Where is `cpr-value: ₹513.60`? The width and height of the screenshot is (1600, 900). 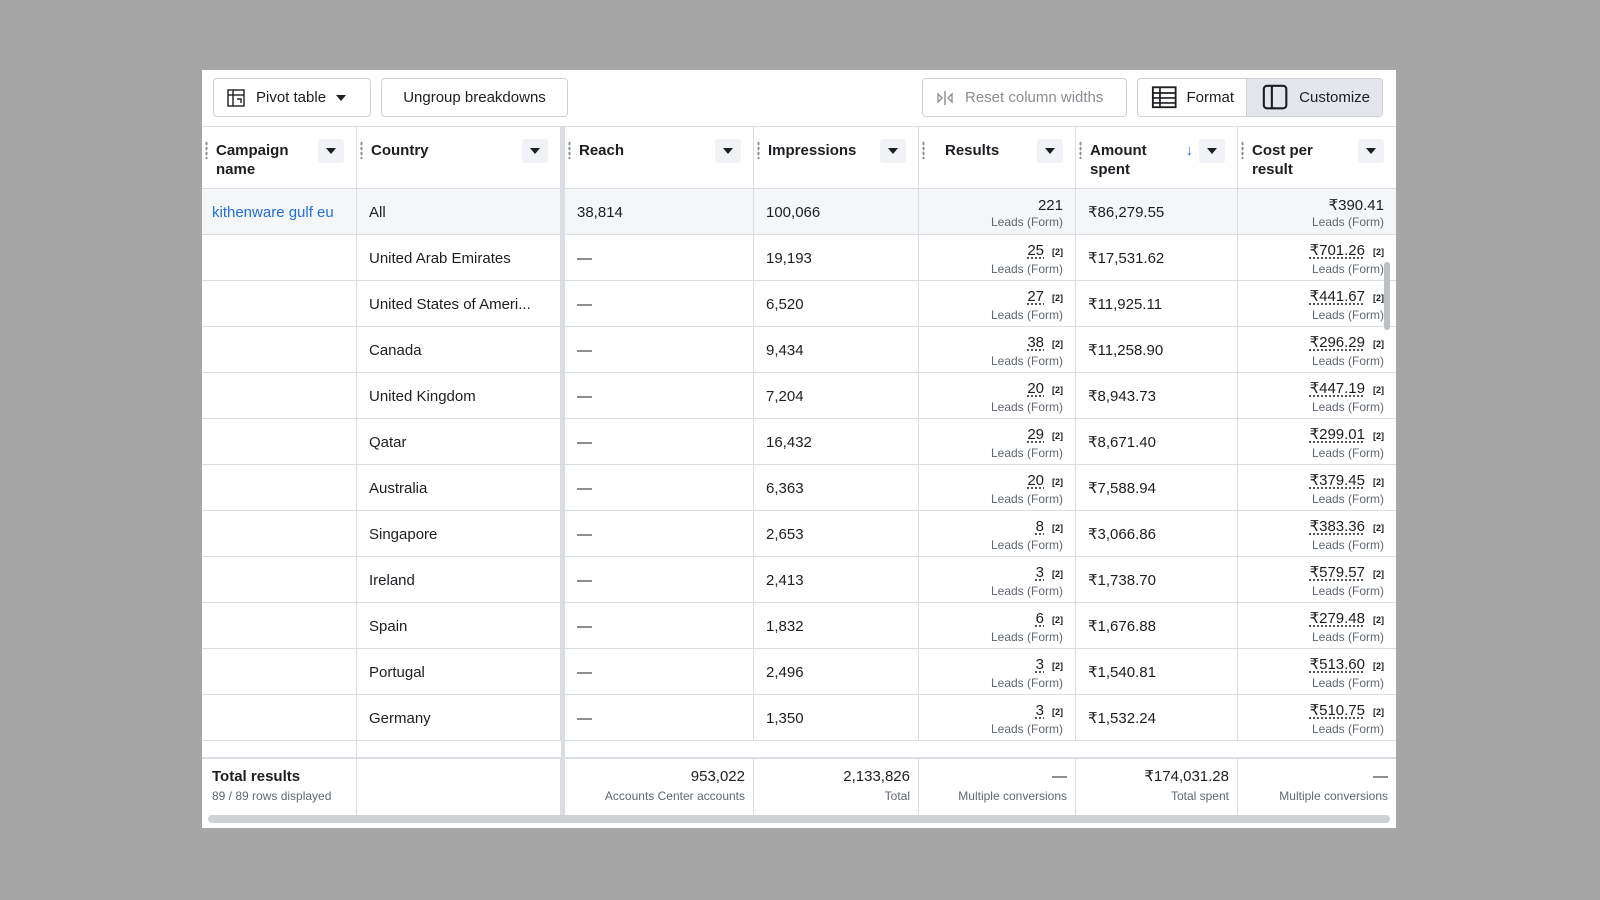 cpr-value: ₹513.60 is located at coordinates (1337, 664).